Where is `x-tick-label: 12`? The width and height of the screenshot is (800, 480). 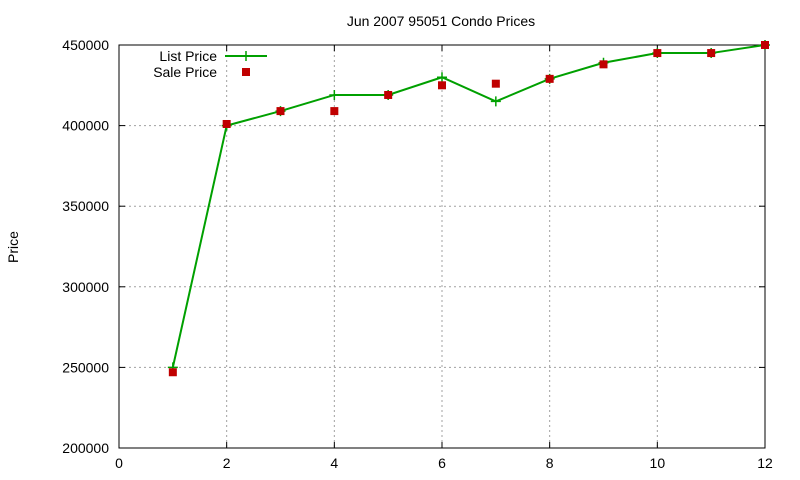 x-tick-label: 12 is located at coordinates (765, 463).